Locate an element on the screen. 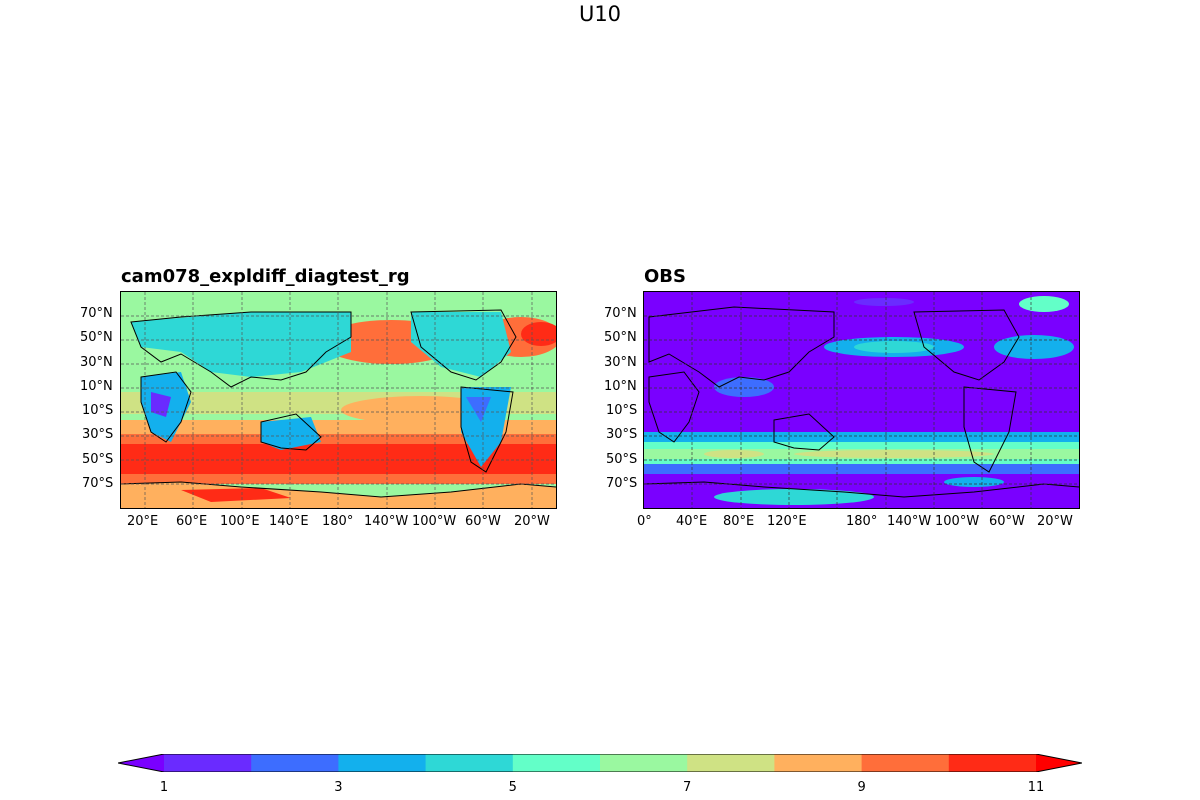  lon-tick: 100°E is located at coordinates (240, 521).